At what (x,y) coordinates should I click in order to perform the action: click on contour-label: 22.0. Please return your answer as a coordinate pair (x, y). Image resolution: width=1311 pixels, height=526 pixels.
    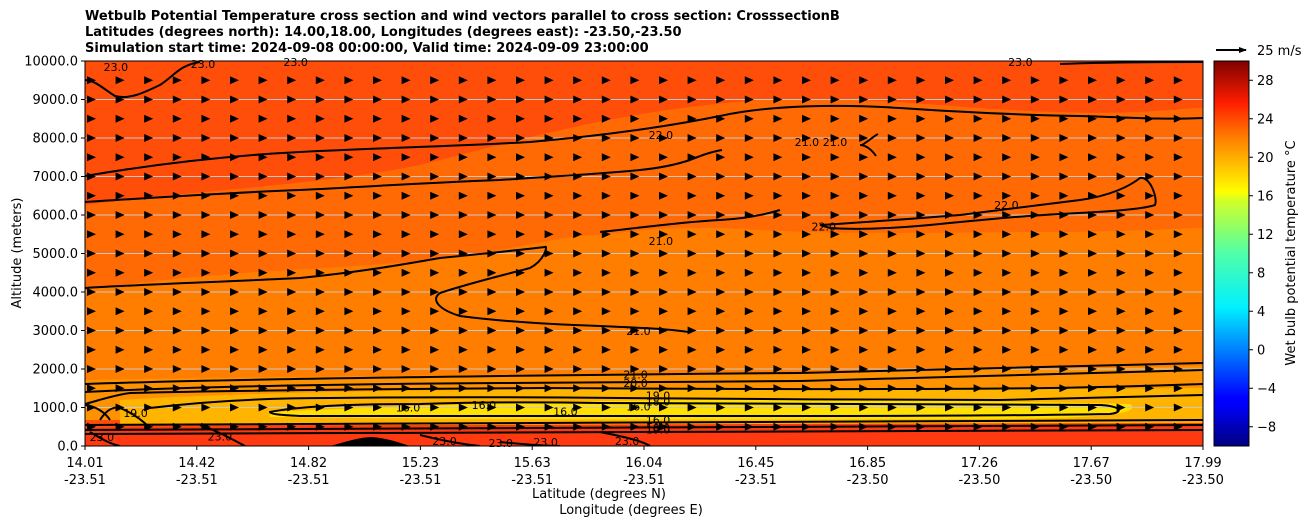
    Looking at the image, I should click on (1006, 205).